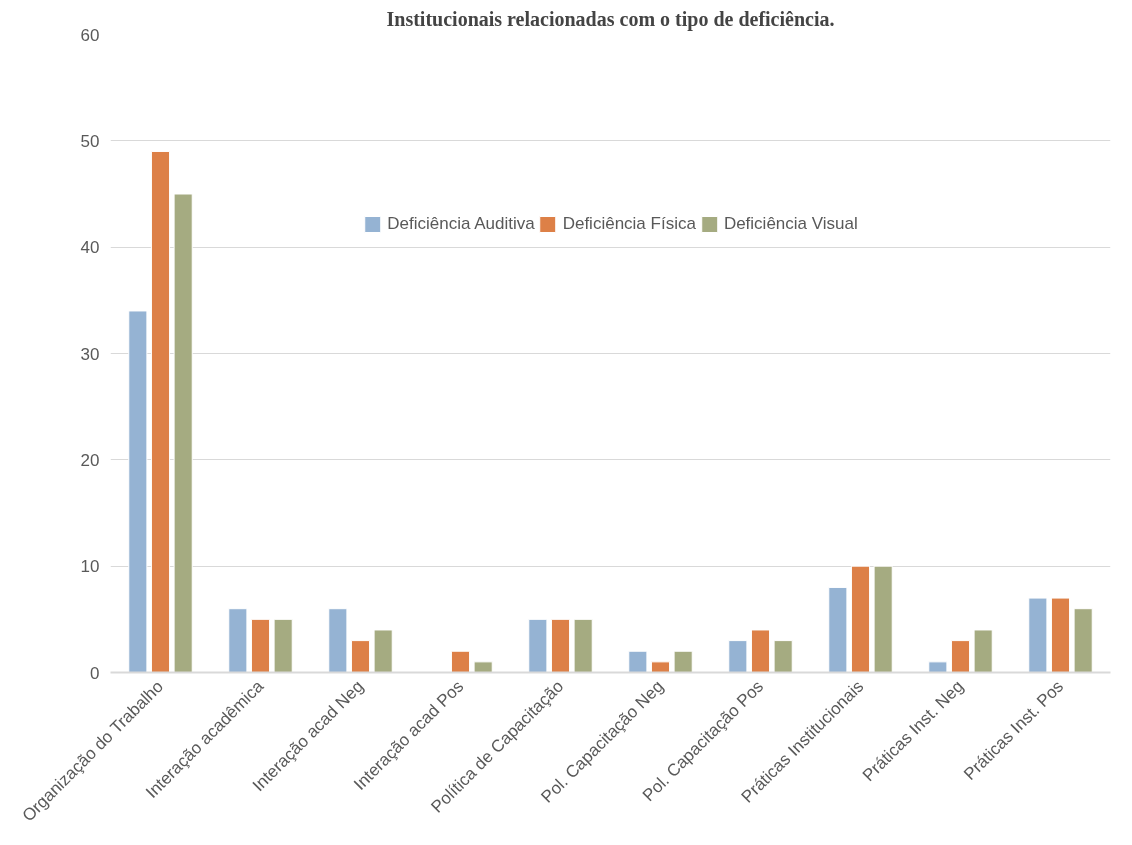 Image resolution: width=1132 pixels, height=845 pixels. Describe the element at coordinates (610, 19) in the screenshot. I see `chart-title: Institucionais relacionadas com o tipo de deficiência.` at that location.